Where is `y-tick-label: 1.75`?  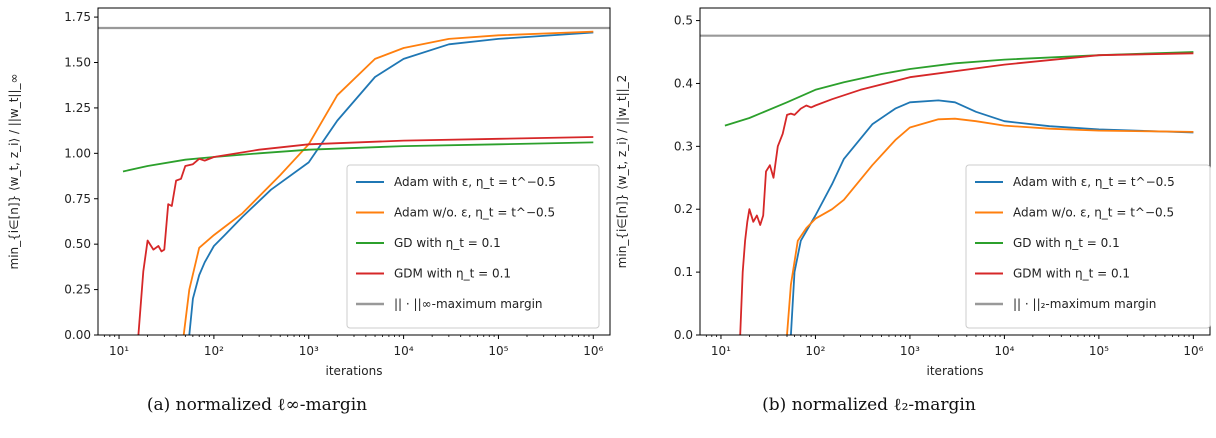 y-tick-label: 1.75 is located at coordinates (77, 17).